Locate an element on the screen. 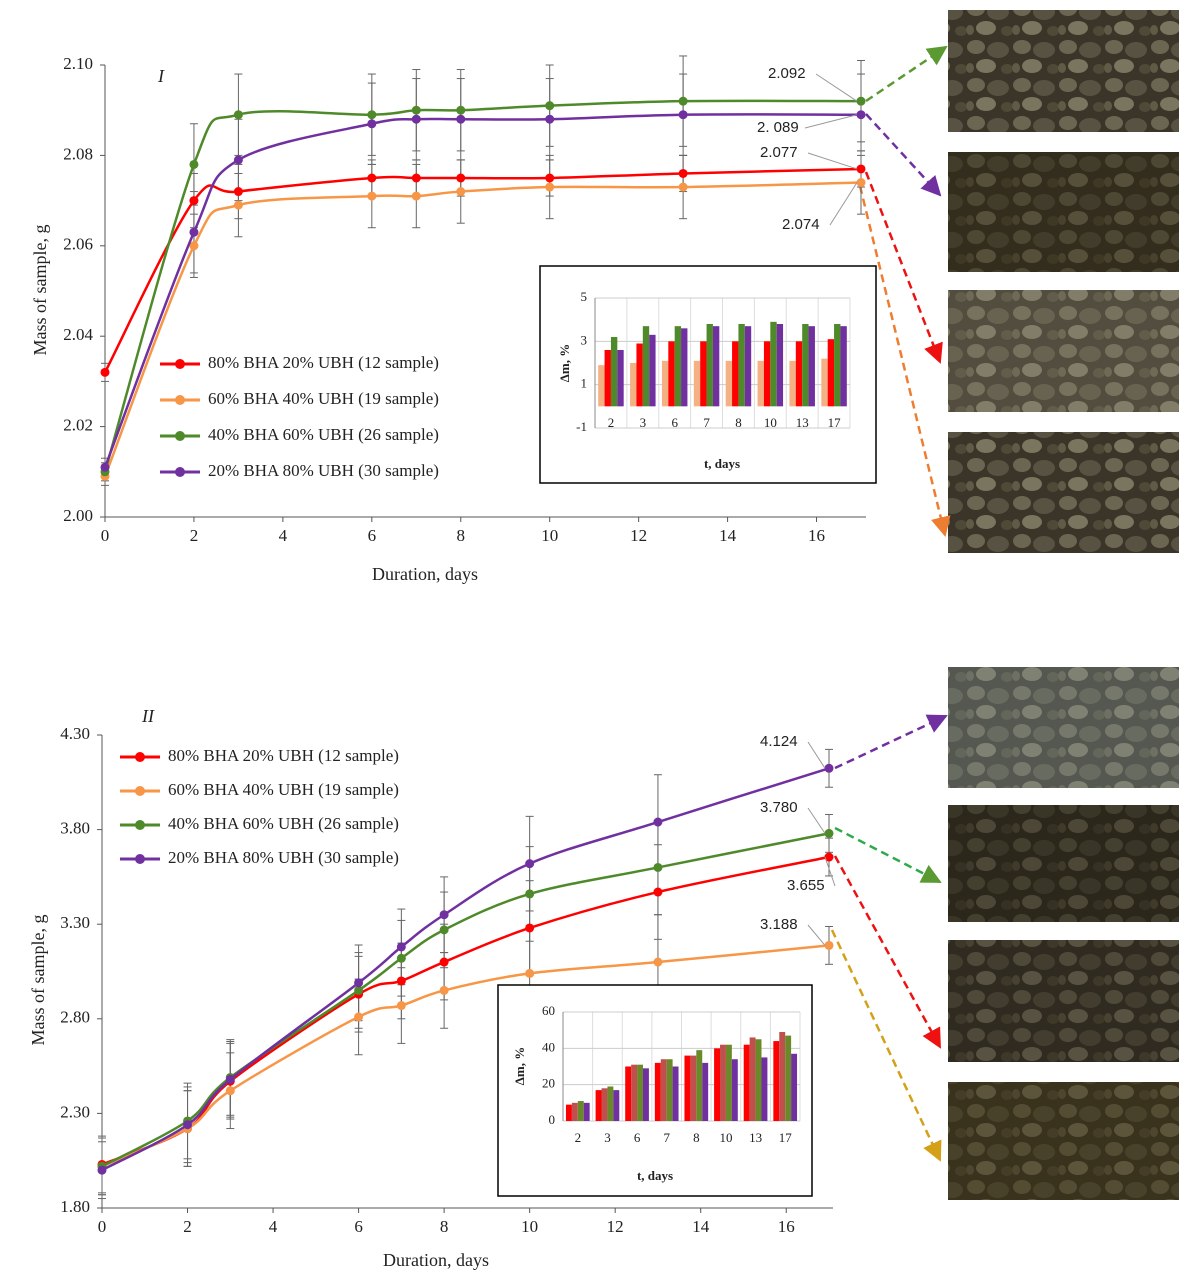 This screenshot has width=1179, height=1275. value-label: 3.655 is located at coordinates (806, 885).